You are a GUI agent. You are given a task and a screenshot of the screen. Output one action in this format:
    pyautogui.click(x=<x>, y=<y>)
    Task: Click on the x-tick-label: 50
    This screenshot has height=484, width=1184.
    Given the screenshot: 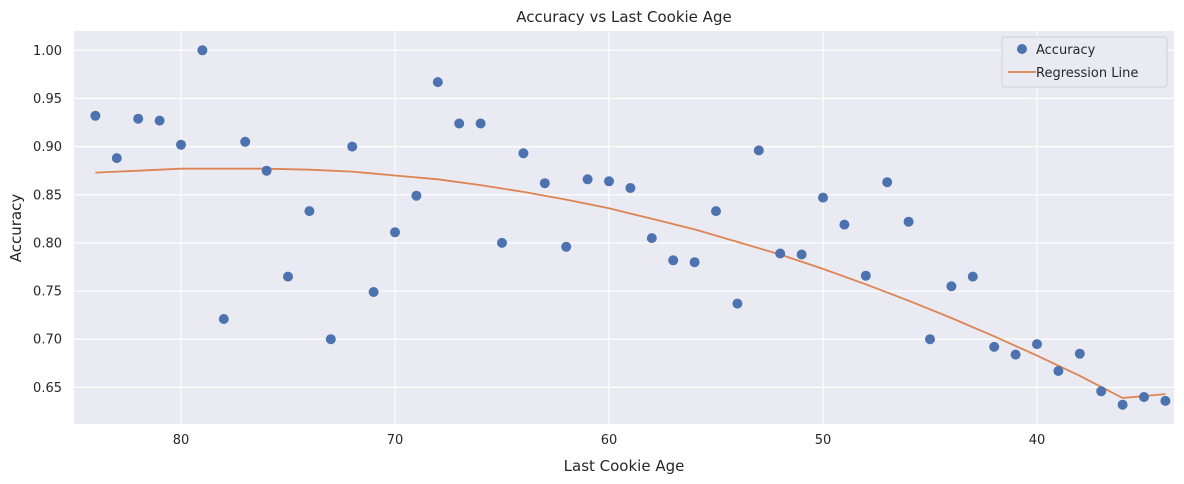 What is the action you would take?
    pyautogui.click(x=823, y=440)
    